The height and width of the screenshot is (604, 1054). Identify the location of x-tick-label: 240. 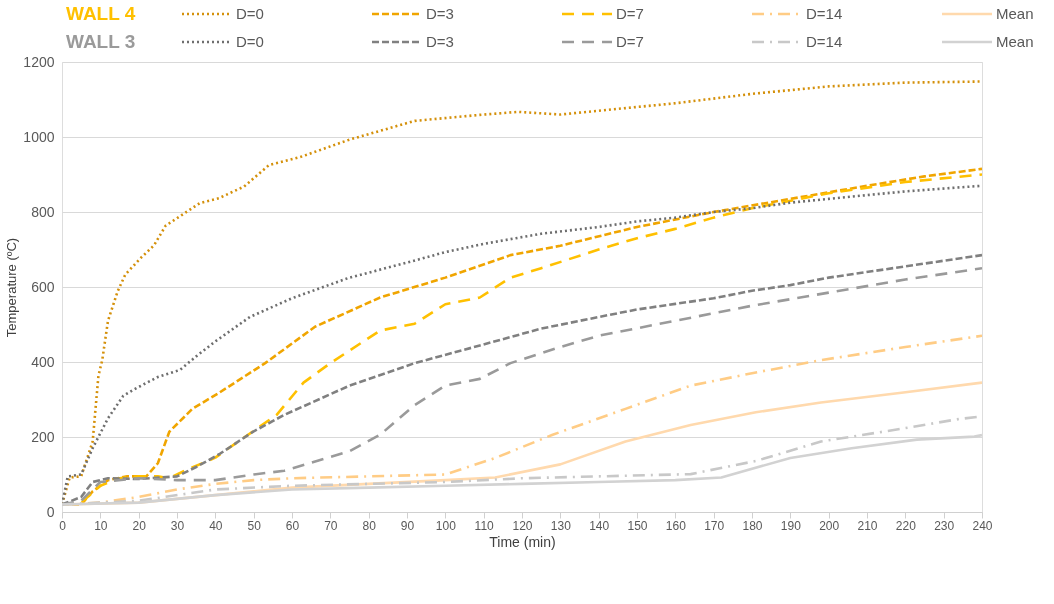
(982, 525).